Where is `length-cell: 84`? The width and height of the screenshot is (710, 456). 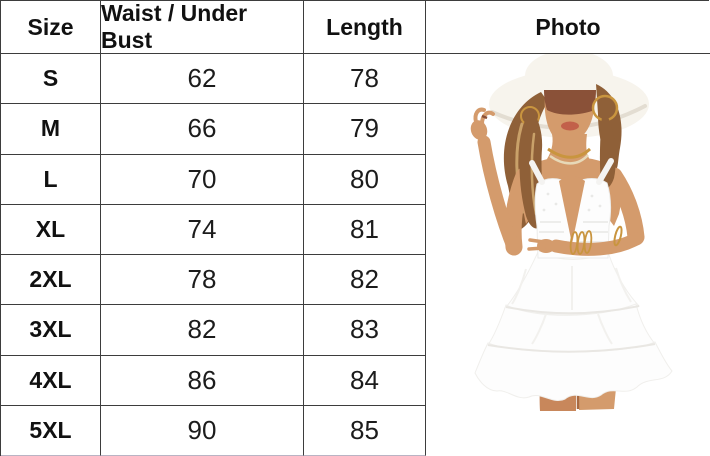
length-cell: 84 is located at coordinates (365, 380).